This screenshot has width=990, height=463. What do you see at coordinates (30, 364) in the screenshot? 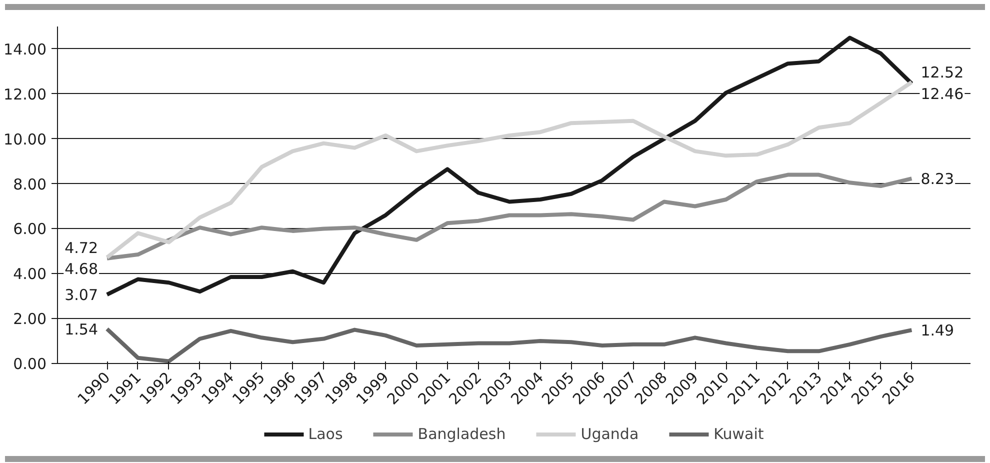
I see `y-tick-label: 0.00` at bounding box center [30, 364].